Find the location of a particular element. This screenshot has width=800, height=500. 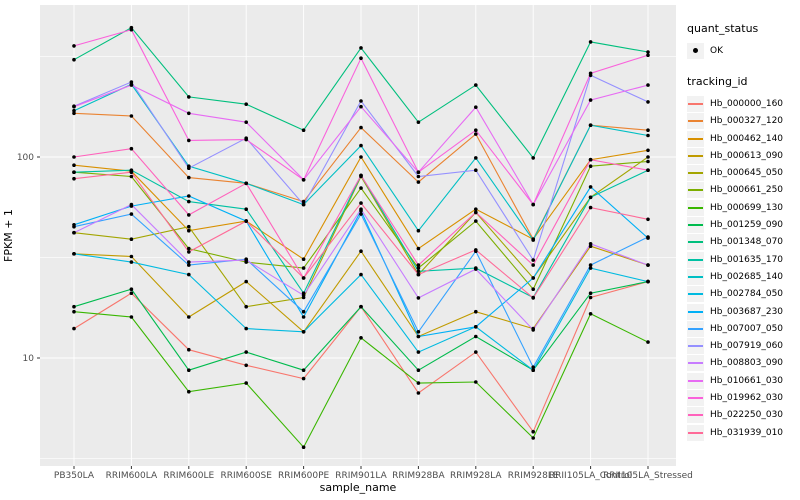

legend-item-label: Hb_000661_250 is located at coordinates (747, 190).